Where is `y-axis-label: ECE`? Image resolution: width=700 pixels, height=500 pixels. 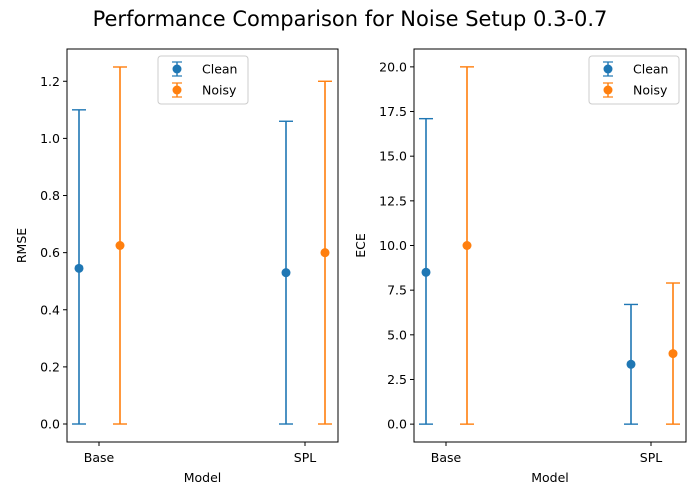
y-axis-label: ECE is located at coordinates (360, 245).